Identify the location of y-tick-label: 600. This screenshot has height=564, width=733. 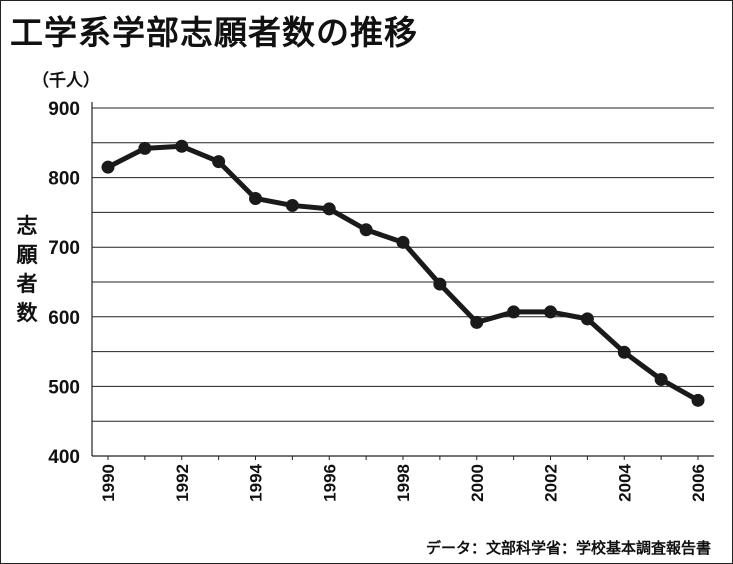
(64, 318).